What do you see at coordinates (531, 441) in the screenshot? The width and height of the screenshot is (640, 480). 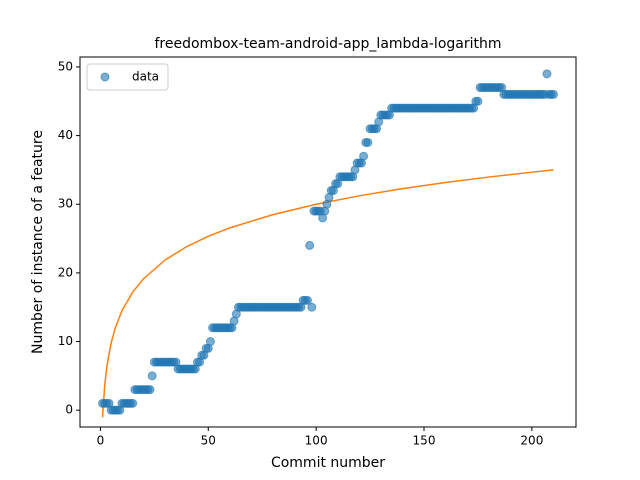 I see `x-tick-label: 200` at bounding box center [531, 441].